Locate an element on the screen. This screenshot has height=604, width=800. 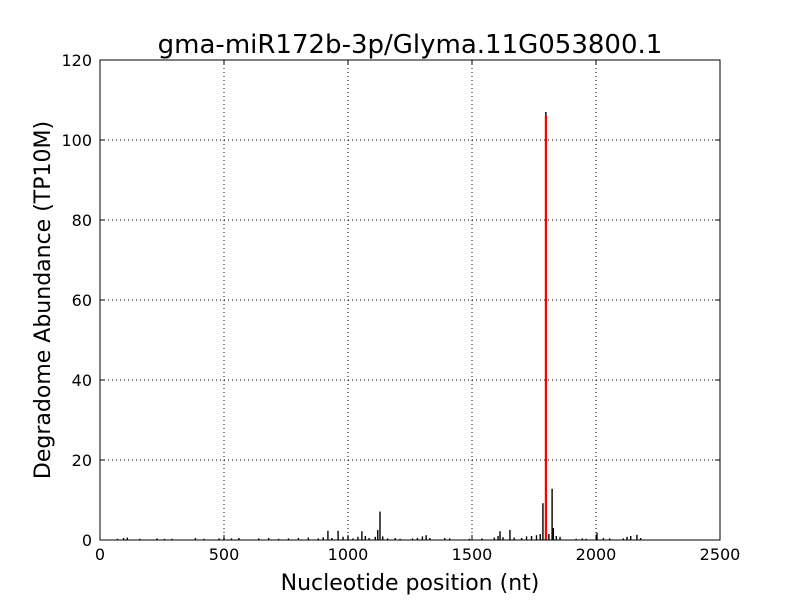
chart-title: gma-miR172b-3p/Glyma.11G053800.1 is located at coordinates (410, 45).